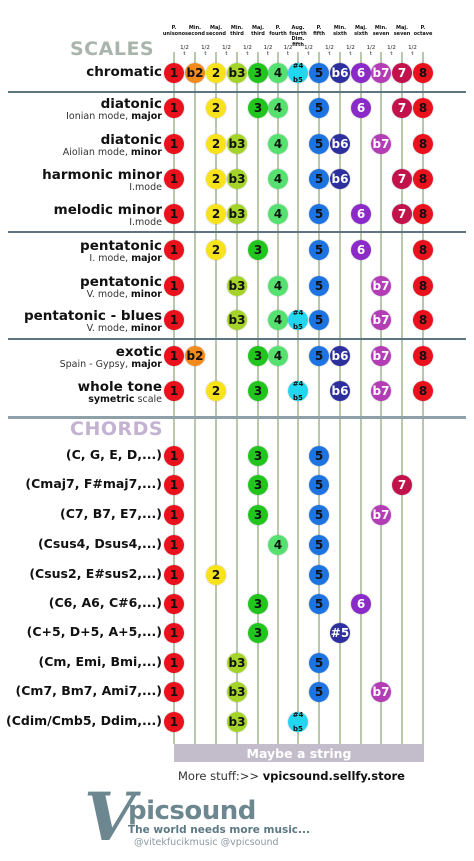 The width and height of the screenshot is (474, 861). What do you see at coordinates (112, 145) in the screenshot?
I see `scale-label: diatonic Aiolian mode, minor` at bounding box center [112, 145].